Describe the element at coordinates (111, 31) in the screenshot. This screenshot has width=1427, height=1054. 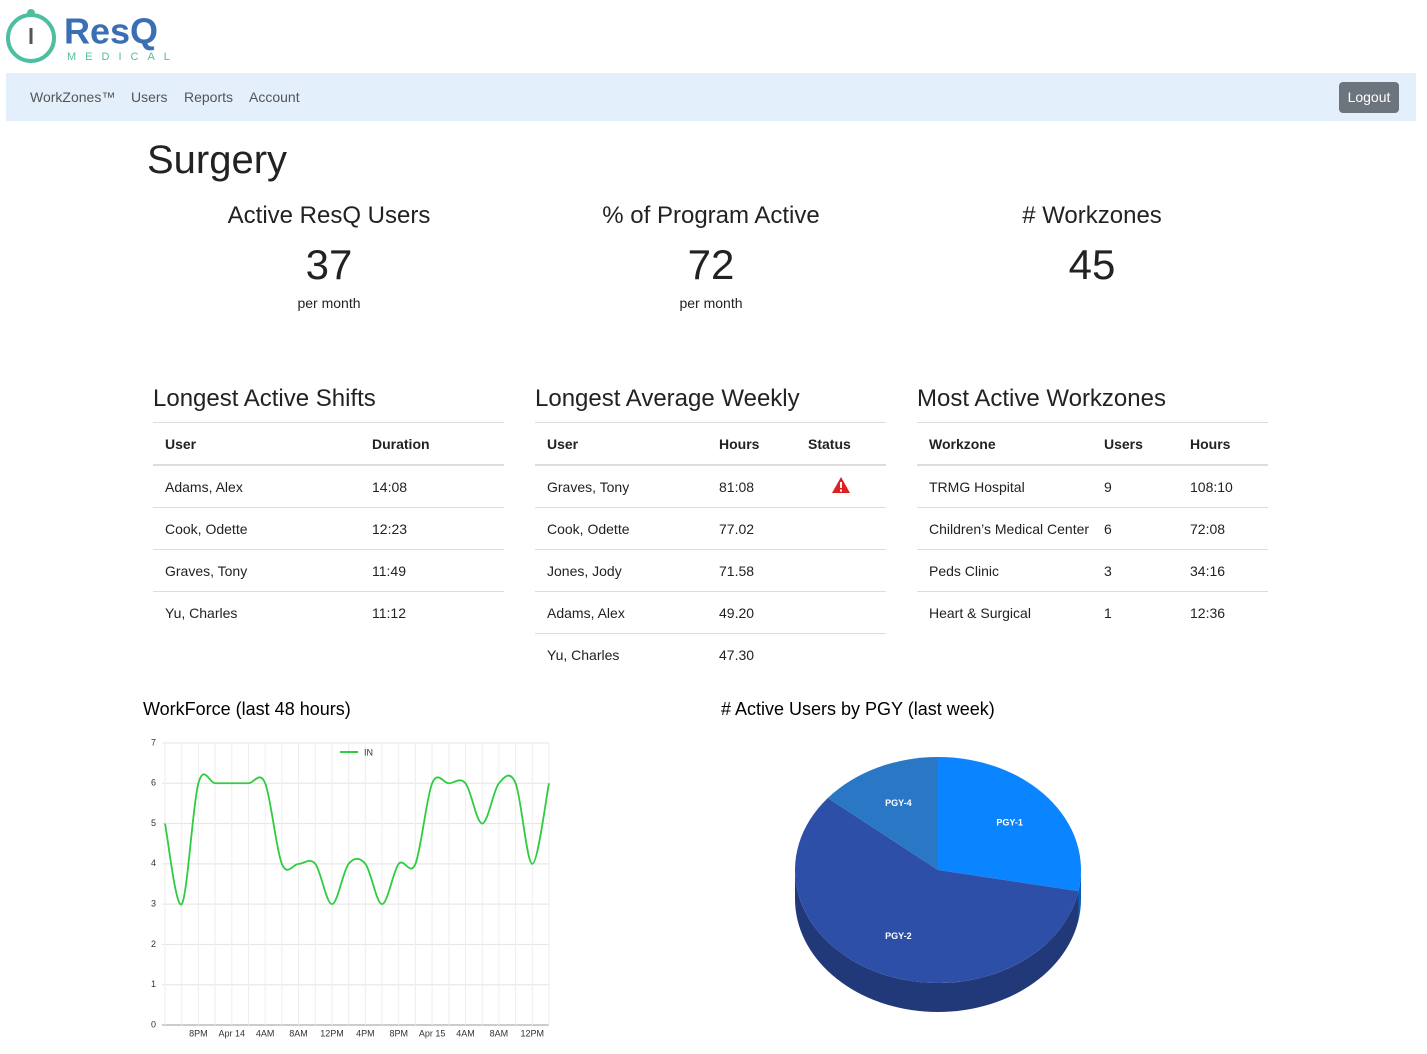
I see `logo-text: ResQ` at that location.